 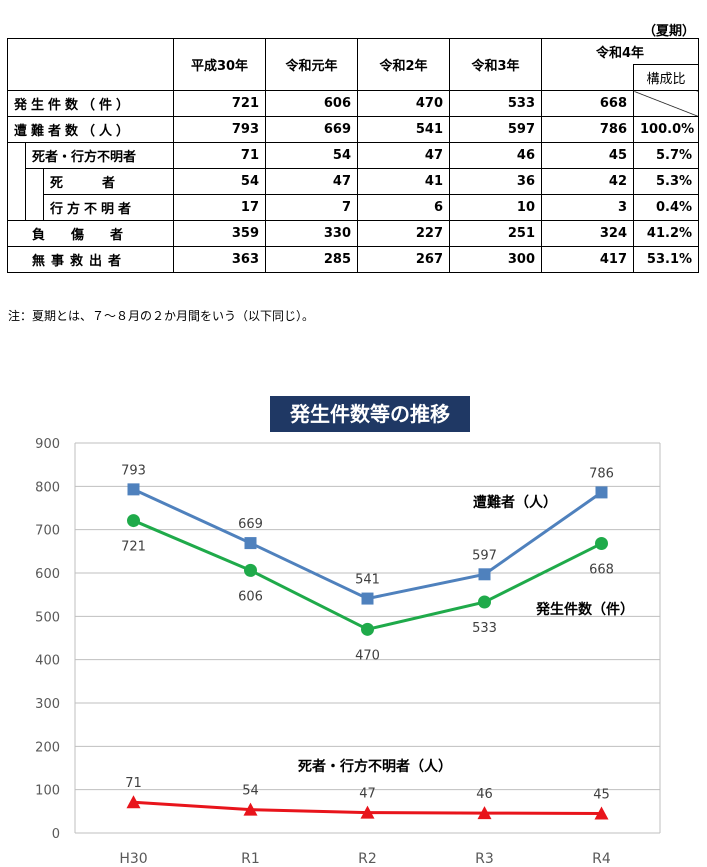 I want to click on x-axis: H30 R1 R2 R3 R4, so click(x=365, y=859).